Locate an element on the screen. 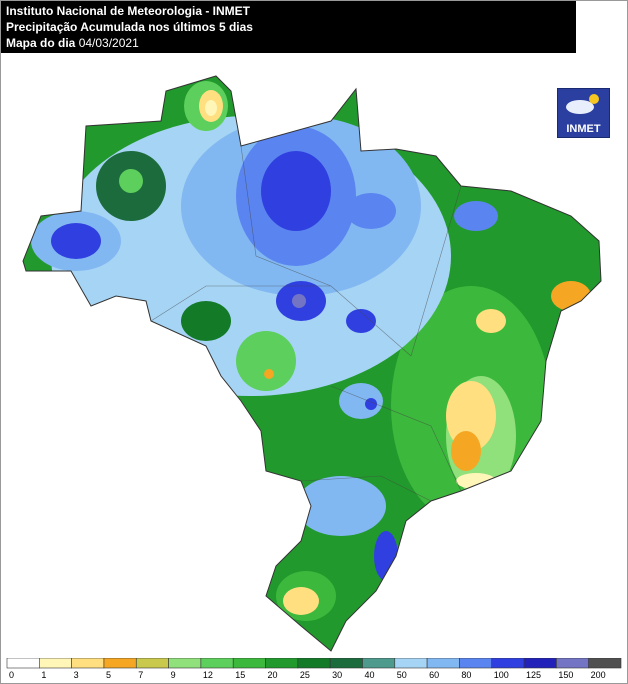  legend-label: 60 is located at coordinates (434, 675).